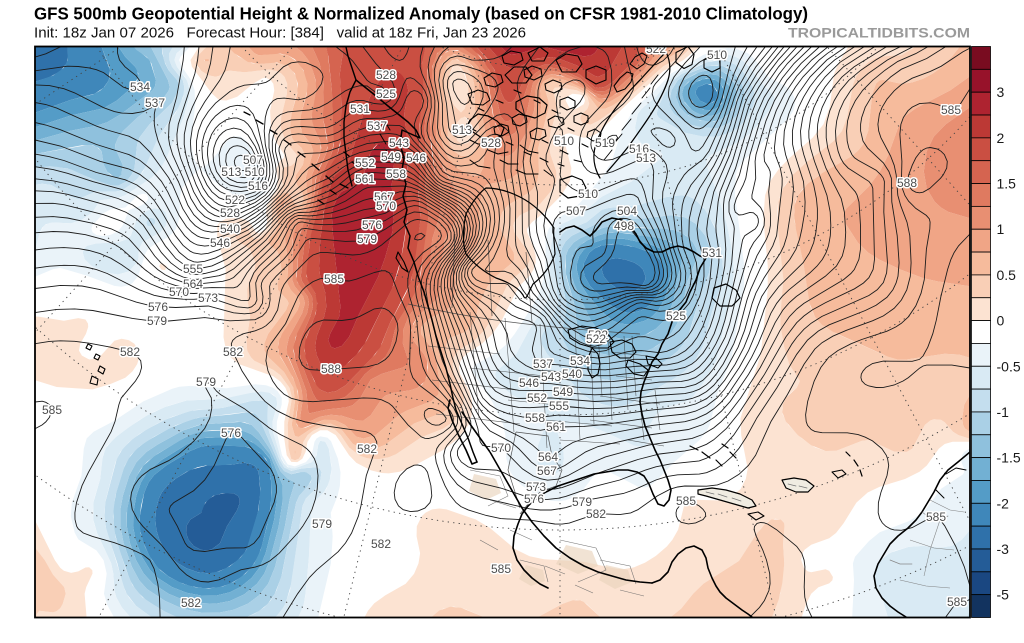 Image resolution: width=1024 pixels, height=643 pixels. Describe the element at coordinates (1009, 366) in the screenshot. I see `svg-text: -0.5` at that location.